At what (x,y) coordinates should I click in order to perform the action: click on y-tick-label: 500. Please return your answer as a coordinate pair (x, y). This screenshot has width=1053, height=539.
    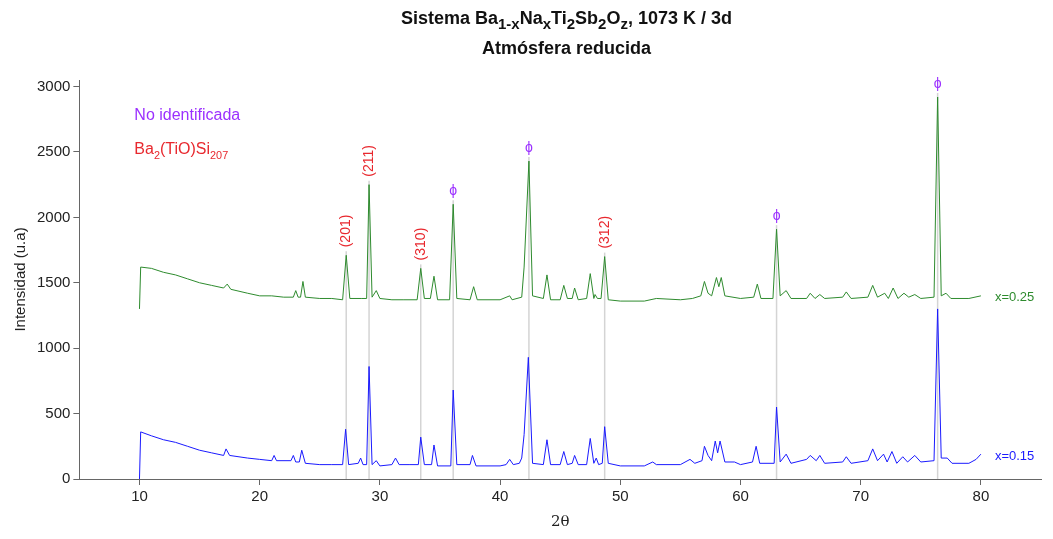
    Looking at the image, I should click on (58, 412).